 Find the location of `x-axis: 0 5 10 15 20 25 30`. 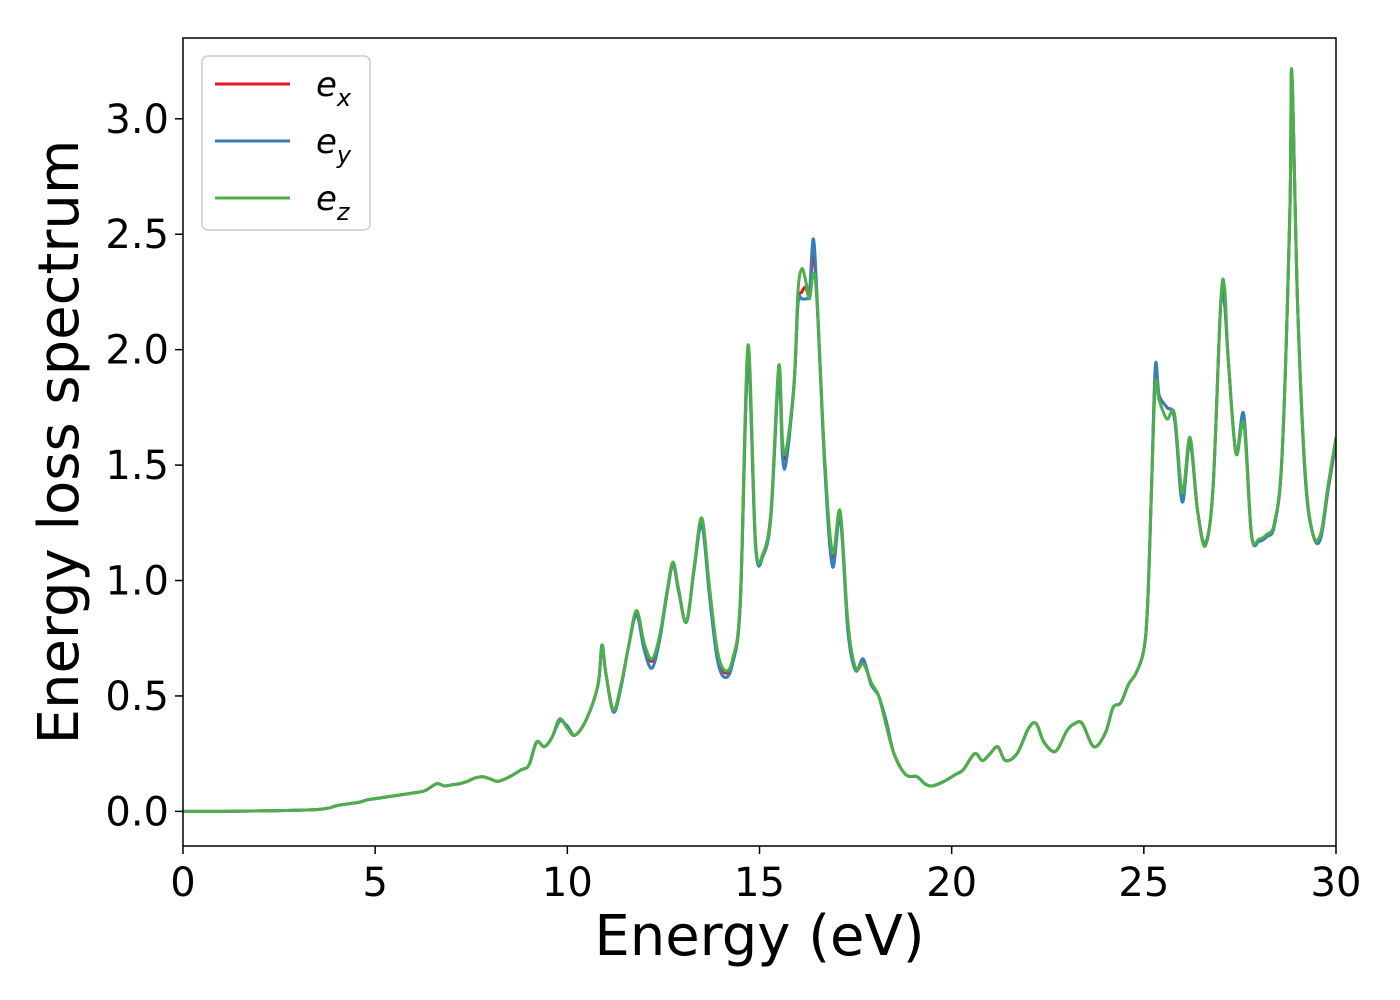

x-axis: 0 5 10 15 20 25 30 is located at coordinates (765, 876).